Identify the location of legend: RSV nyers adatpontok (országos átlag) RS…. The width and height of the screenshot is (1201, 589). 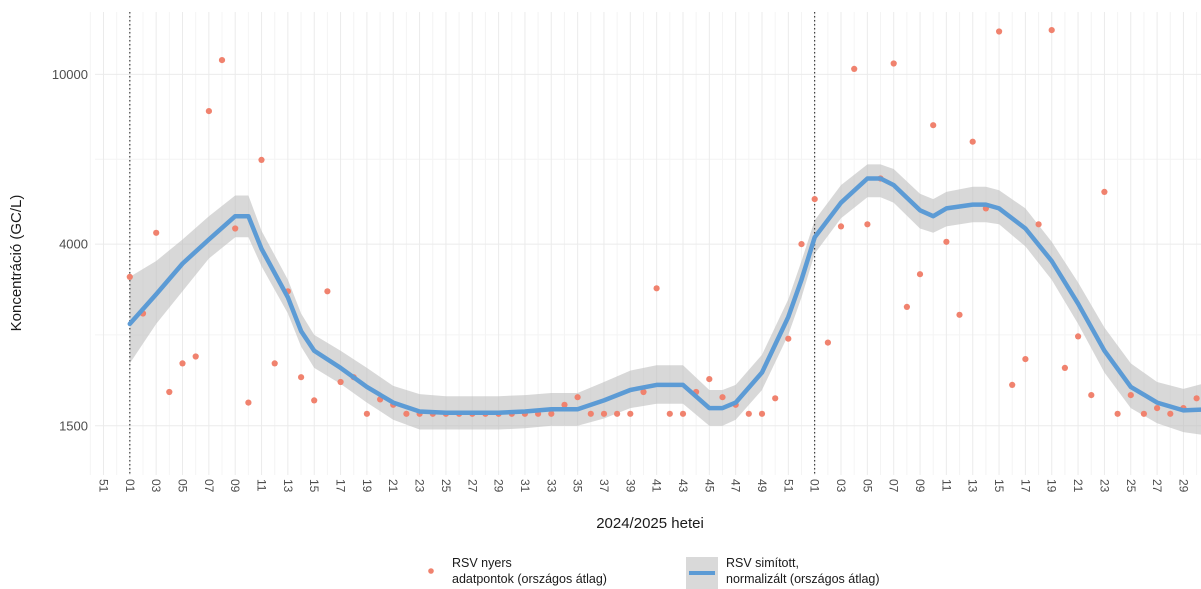
(654, 572).